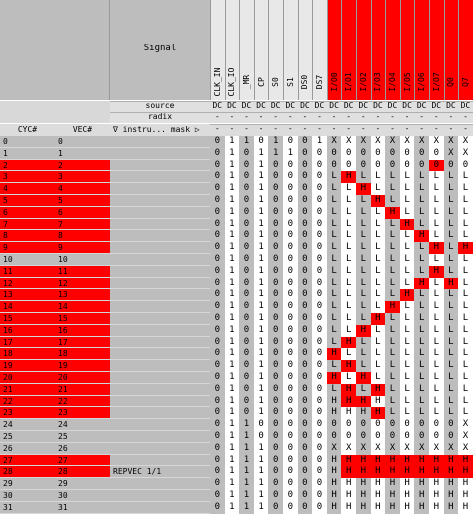 The image size is (474, 514). What do you see at coordinates (82, 354) in the screenshot?
I see `vector-number: 18` at bounding box center [82, 354].